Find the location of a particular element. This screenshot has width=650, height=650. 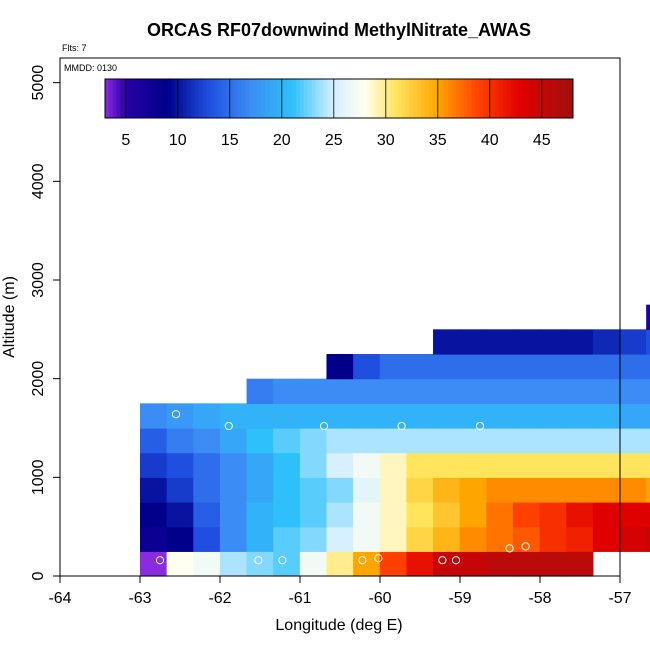

colorbar-tick-label: 10 is located at coordinates (178, 140).